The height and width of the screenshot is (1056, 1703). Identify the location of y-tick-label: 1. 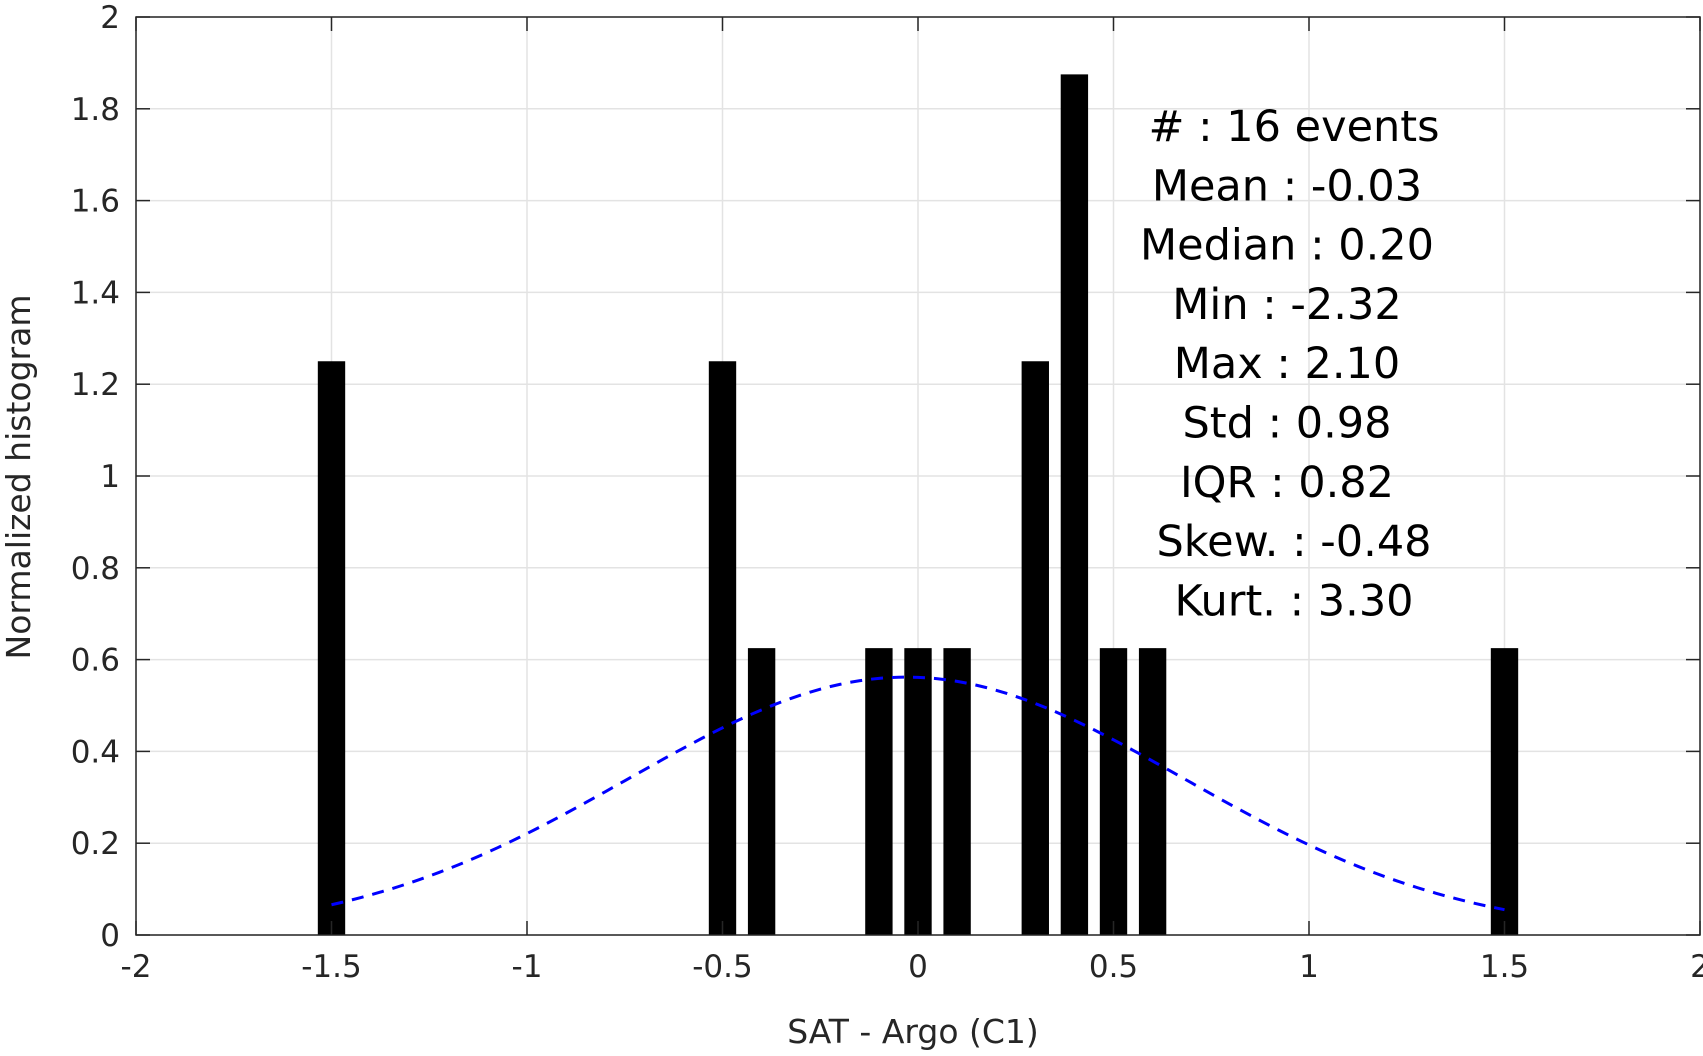
(110, 477).